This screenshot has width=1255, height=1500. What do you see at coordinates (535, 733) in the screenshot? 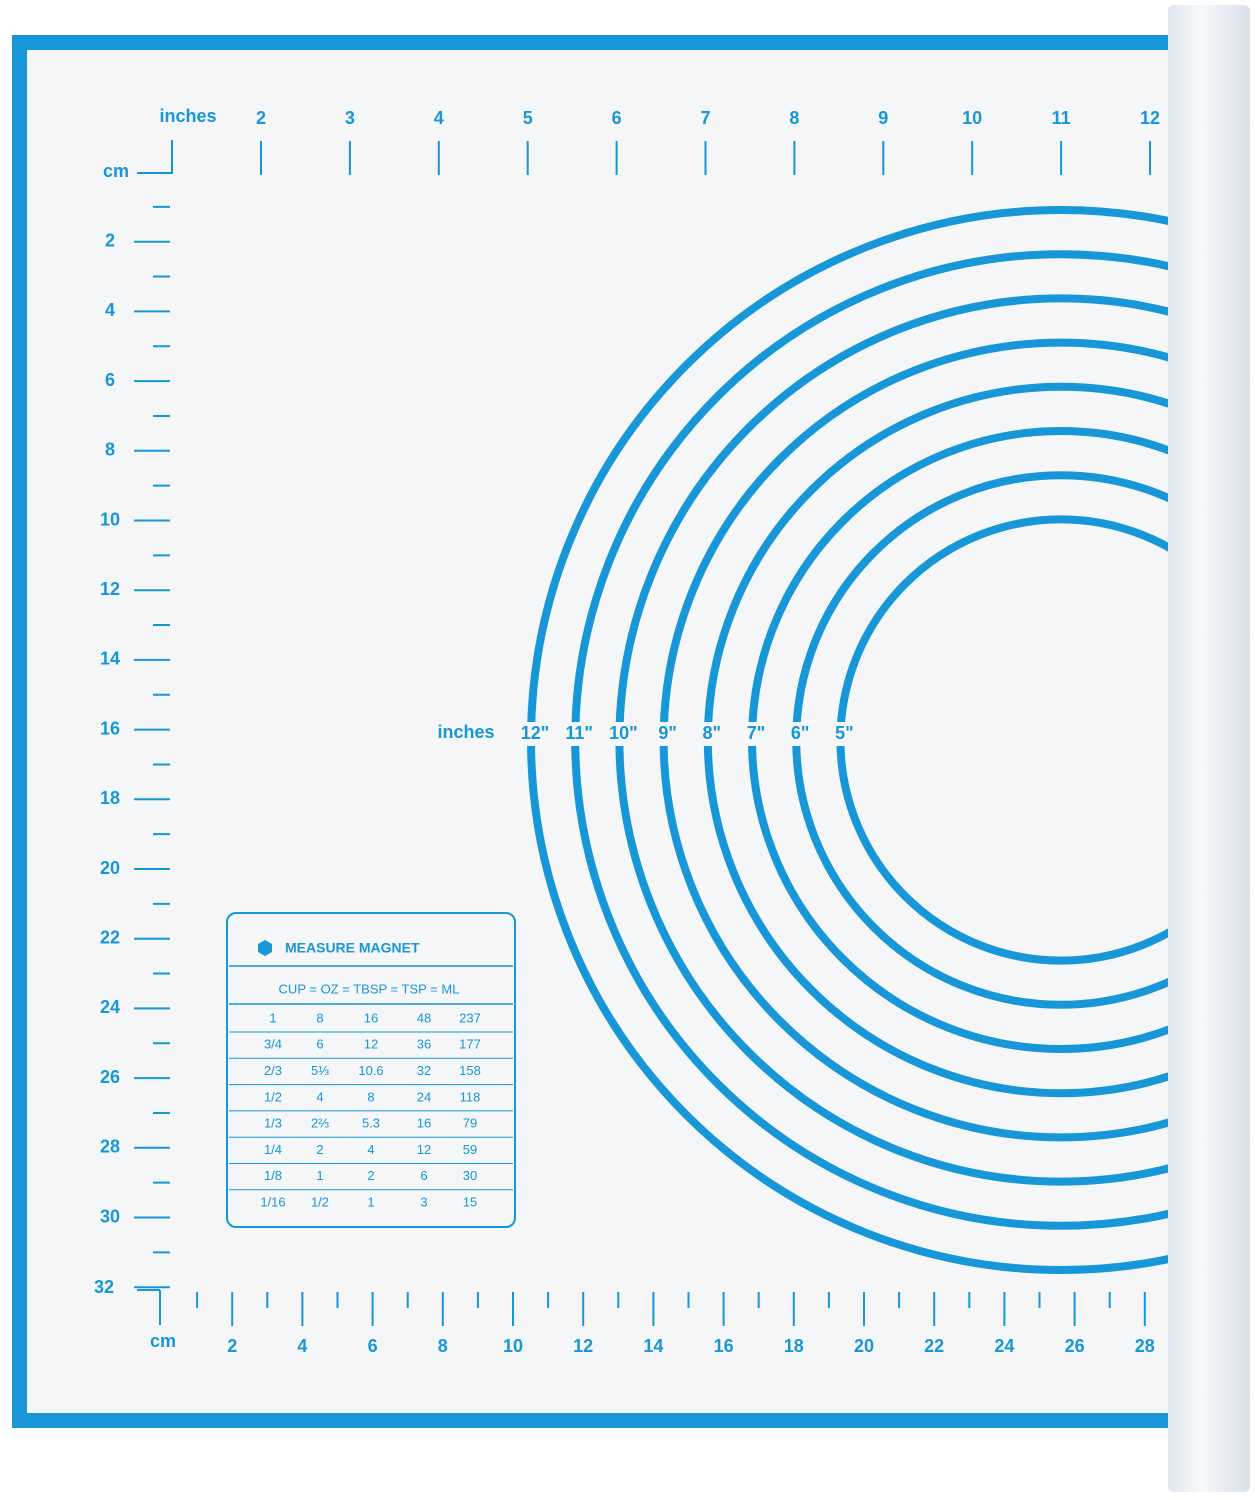
I see `ring-label: 12"` at bounding box center [535, 733].